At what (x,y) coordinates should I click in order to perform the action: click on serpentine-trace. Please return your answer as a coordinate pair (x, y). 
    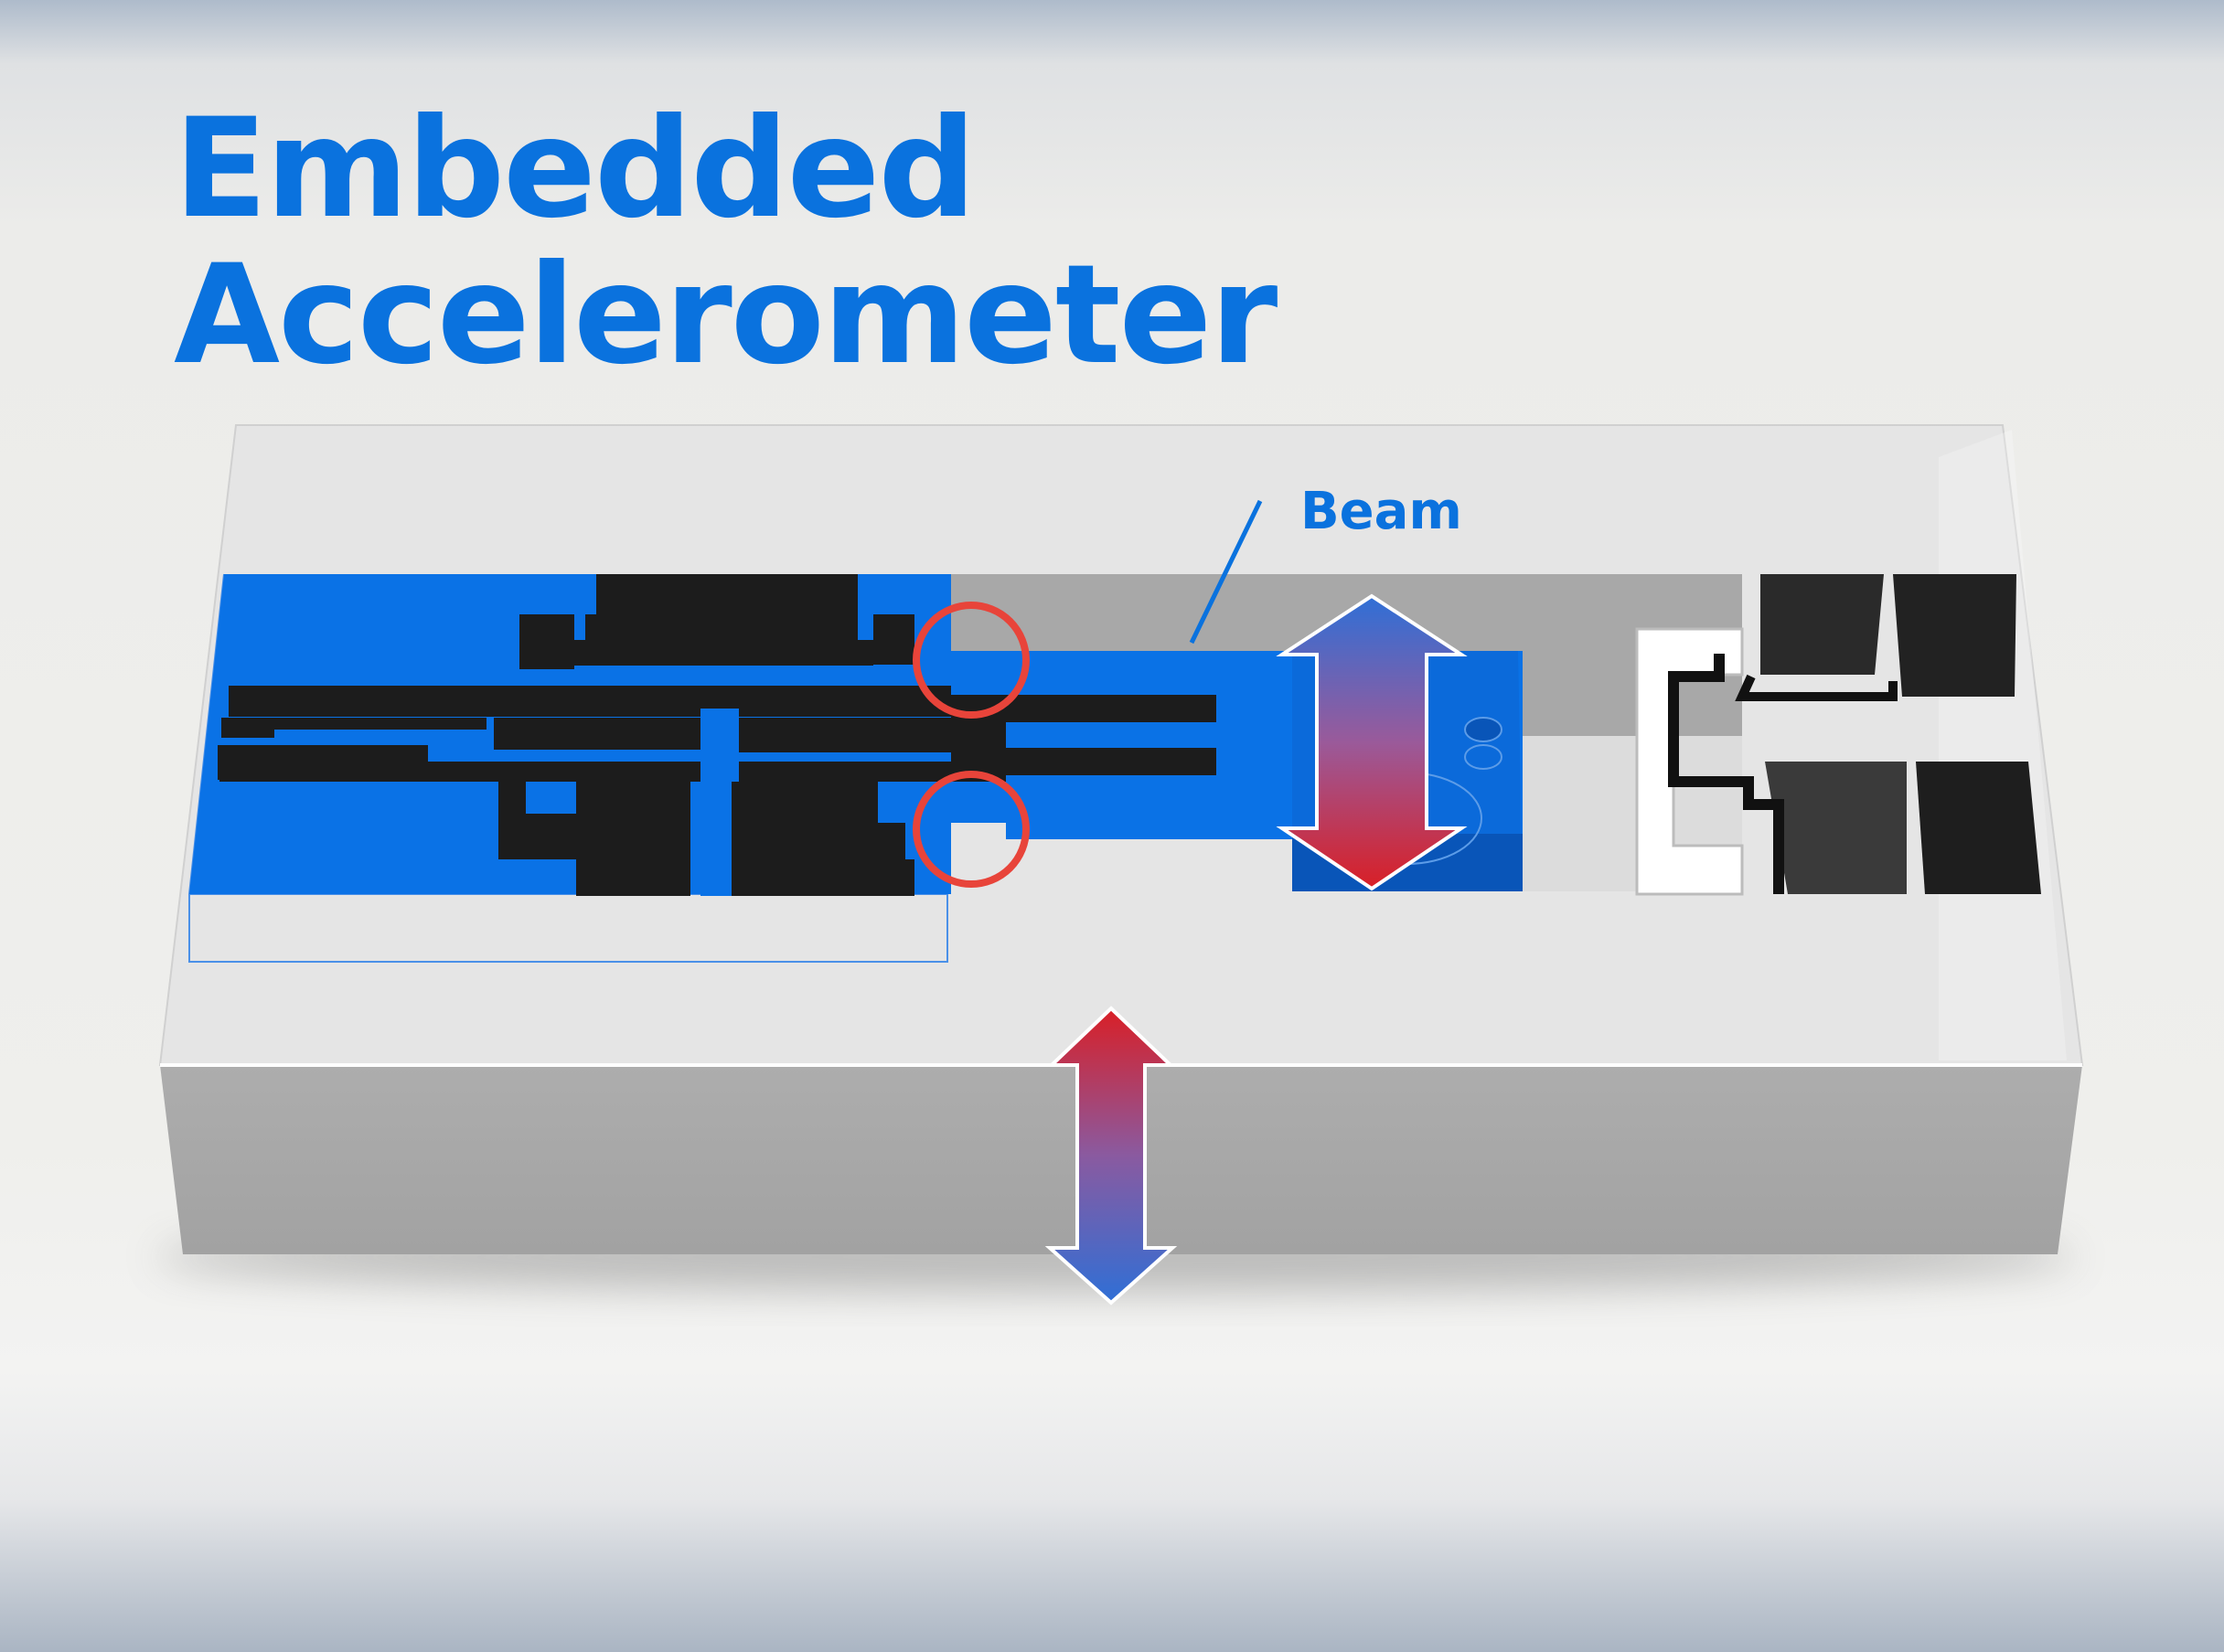
    Looking at the image, I should click on (1726, 774).